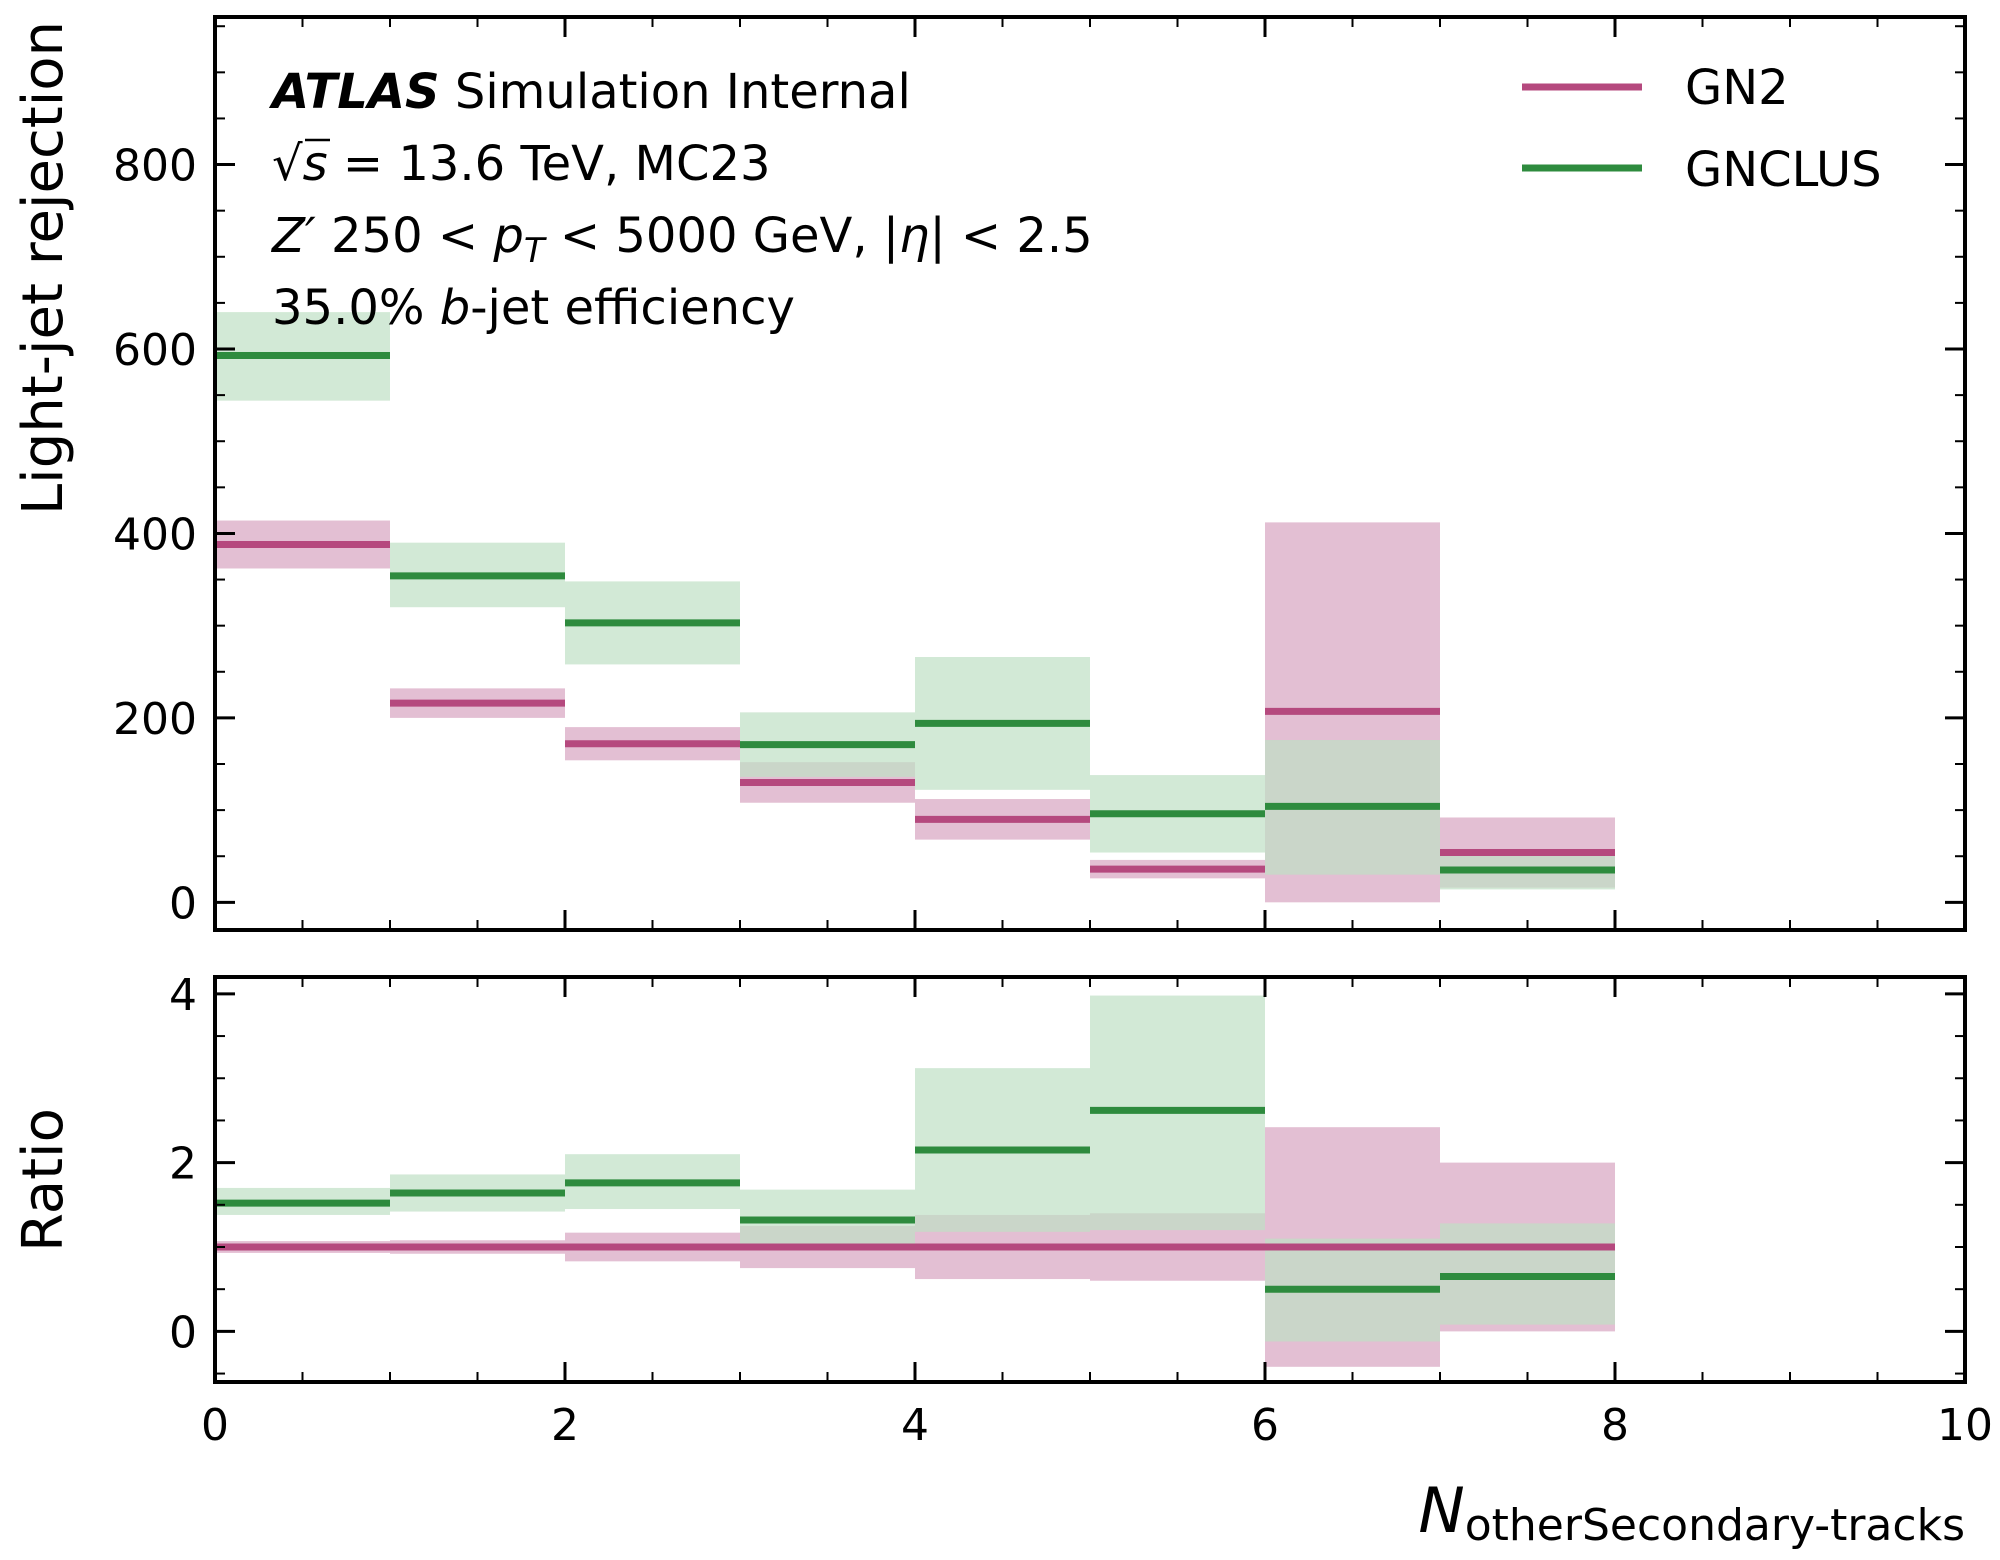  Describe the element at coordinates (155, 350) in the screenshot. I see `top-y-tick-label-600: 600` at that location.